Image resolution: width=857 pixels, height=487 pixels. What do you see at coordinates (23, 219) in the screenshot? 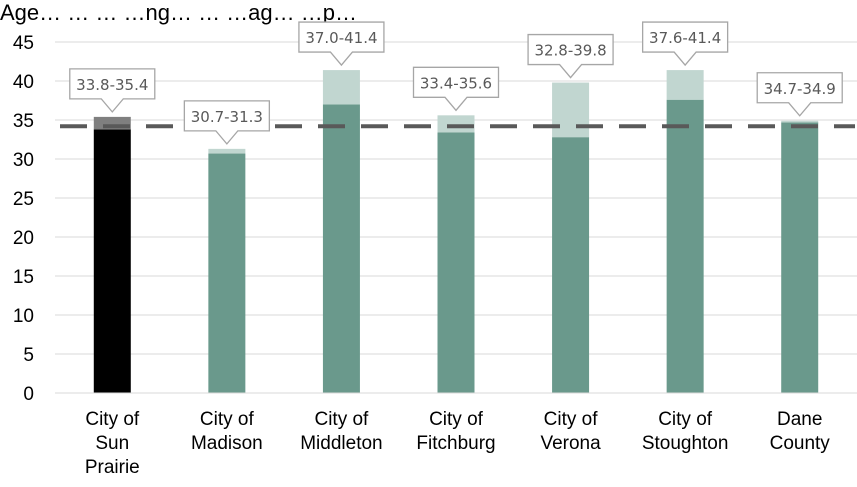
I see `y-axis: 0 5 10 15 20 25 30 35 40 45` at bounding box center [23, 219].